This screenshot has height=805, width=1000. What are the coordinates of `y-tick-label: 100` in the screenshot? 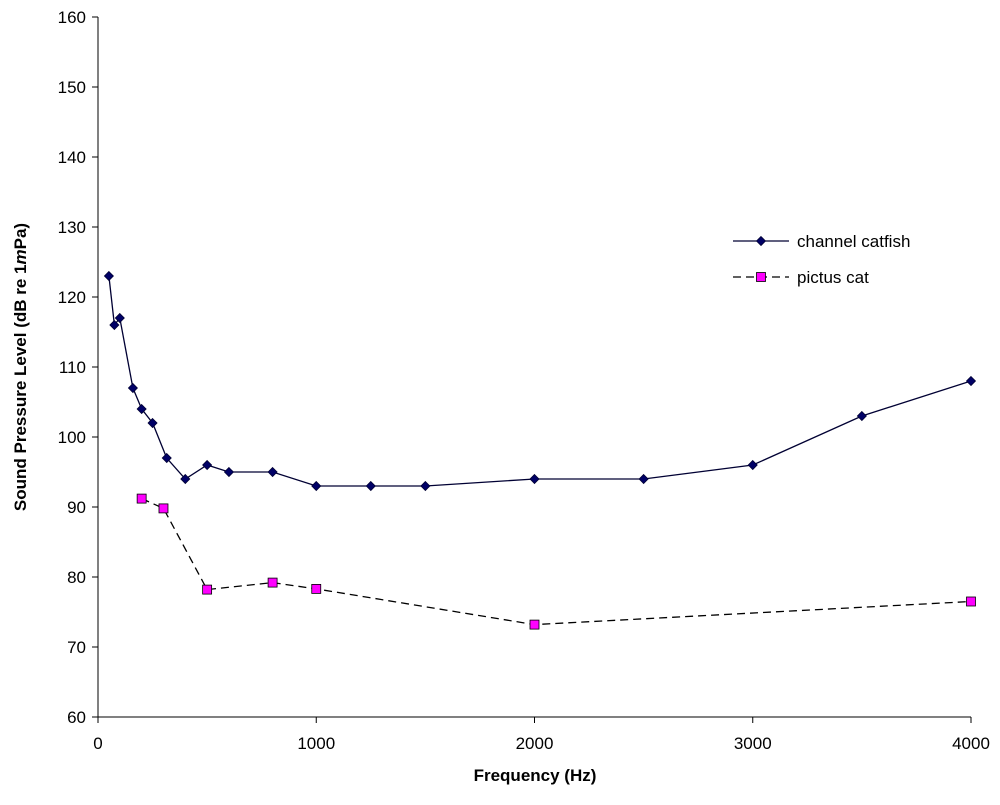 It's located at (72, 437).